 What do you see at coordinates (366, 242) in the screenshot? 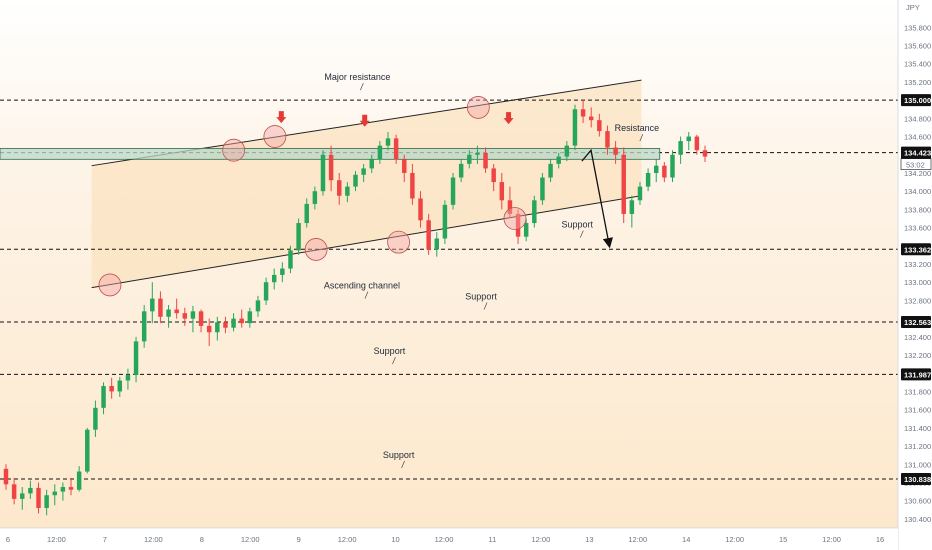
I see `channel-lower-line` at bounding box center [366, 242].